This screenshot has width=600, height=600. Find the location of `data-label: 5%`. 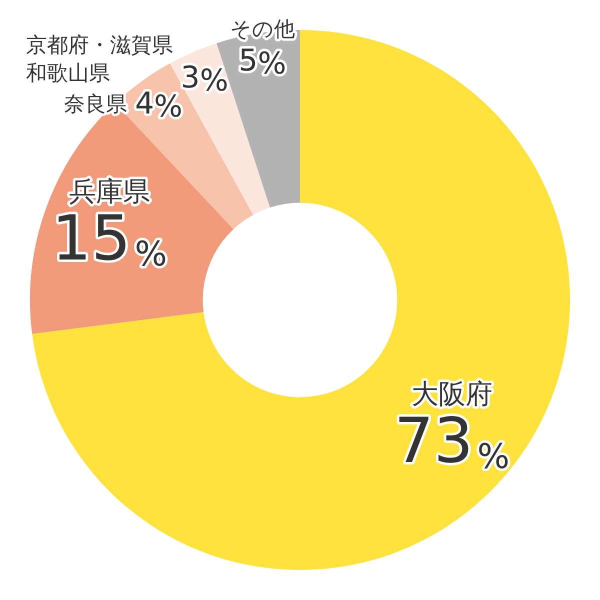

data-label: 5% is located at coordinates (262, 62).